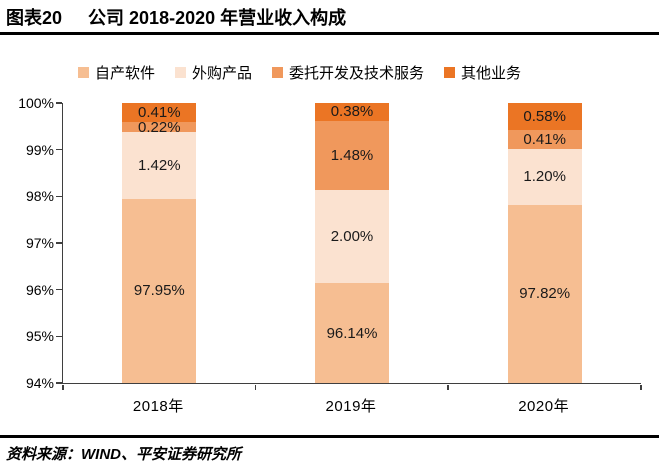 This screenshot has height=467, width=659. Describe the element at coordinates (125, 73) in the screenshot. I see `legend-label: 自产软件` at that location.